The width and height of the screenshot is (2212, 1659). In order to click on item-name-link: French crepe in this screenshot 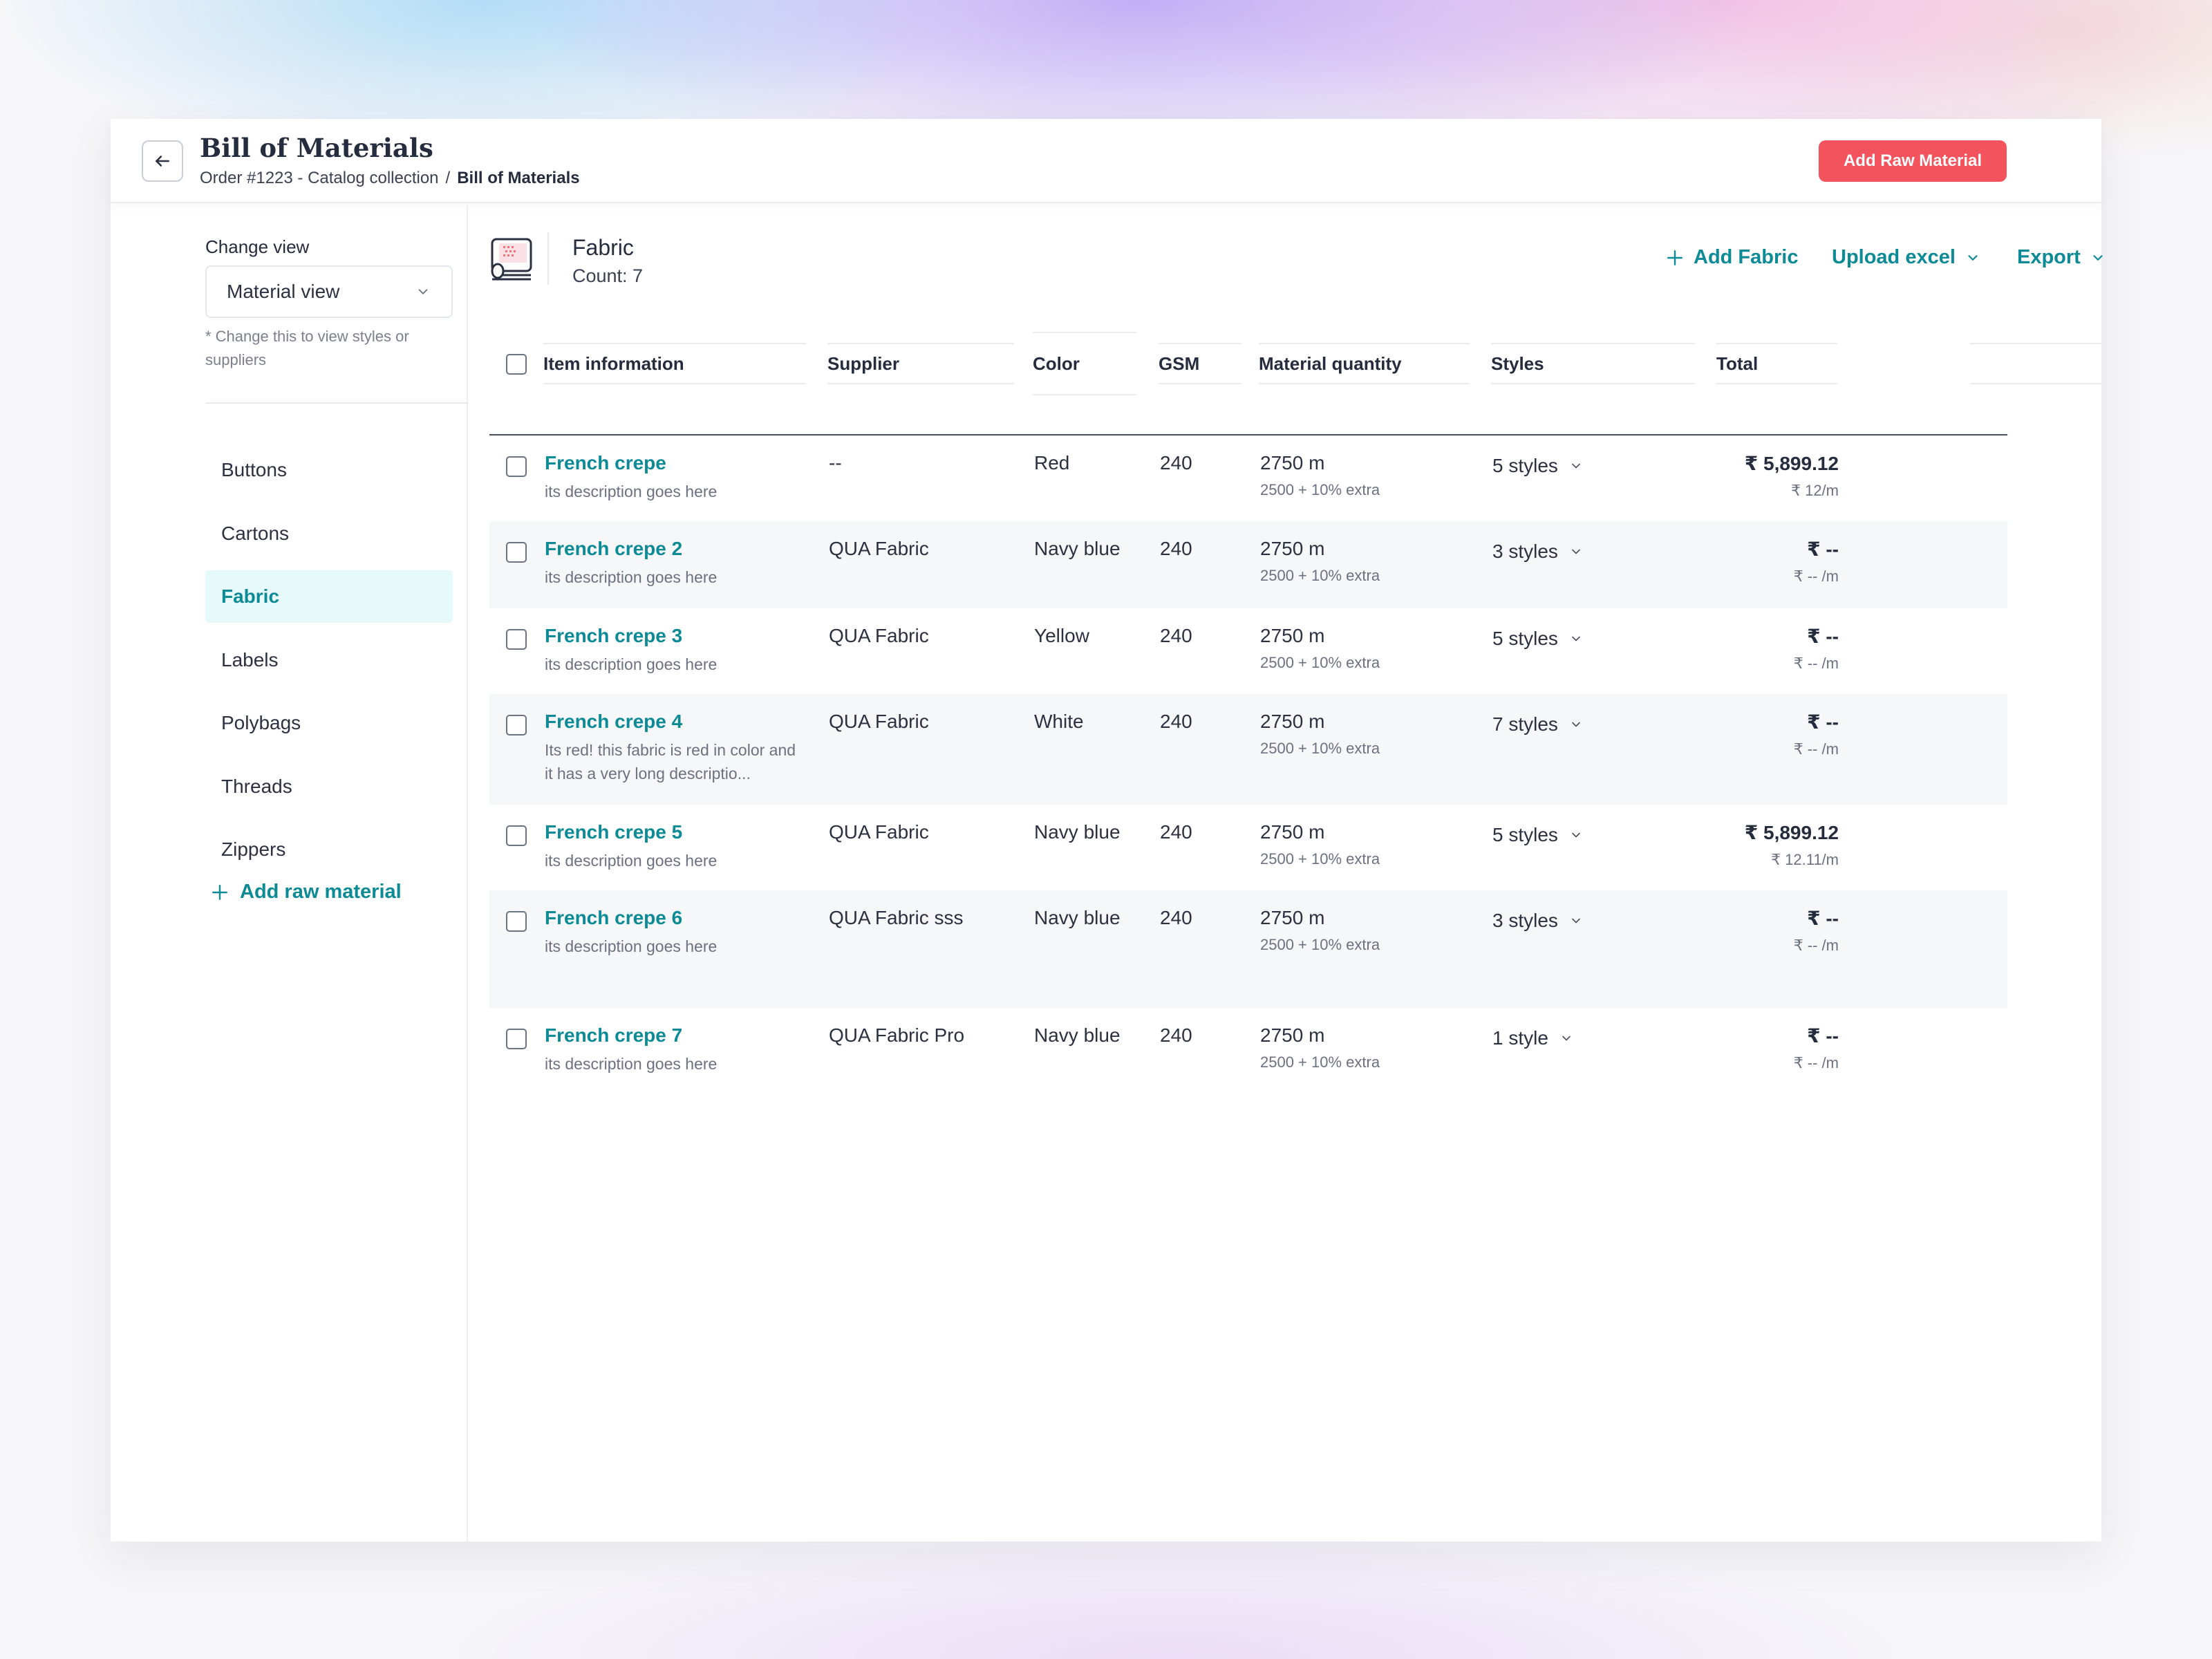, I will do `click(605, 463)`.